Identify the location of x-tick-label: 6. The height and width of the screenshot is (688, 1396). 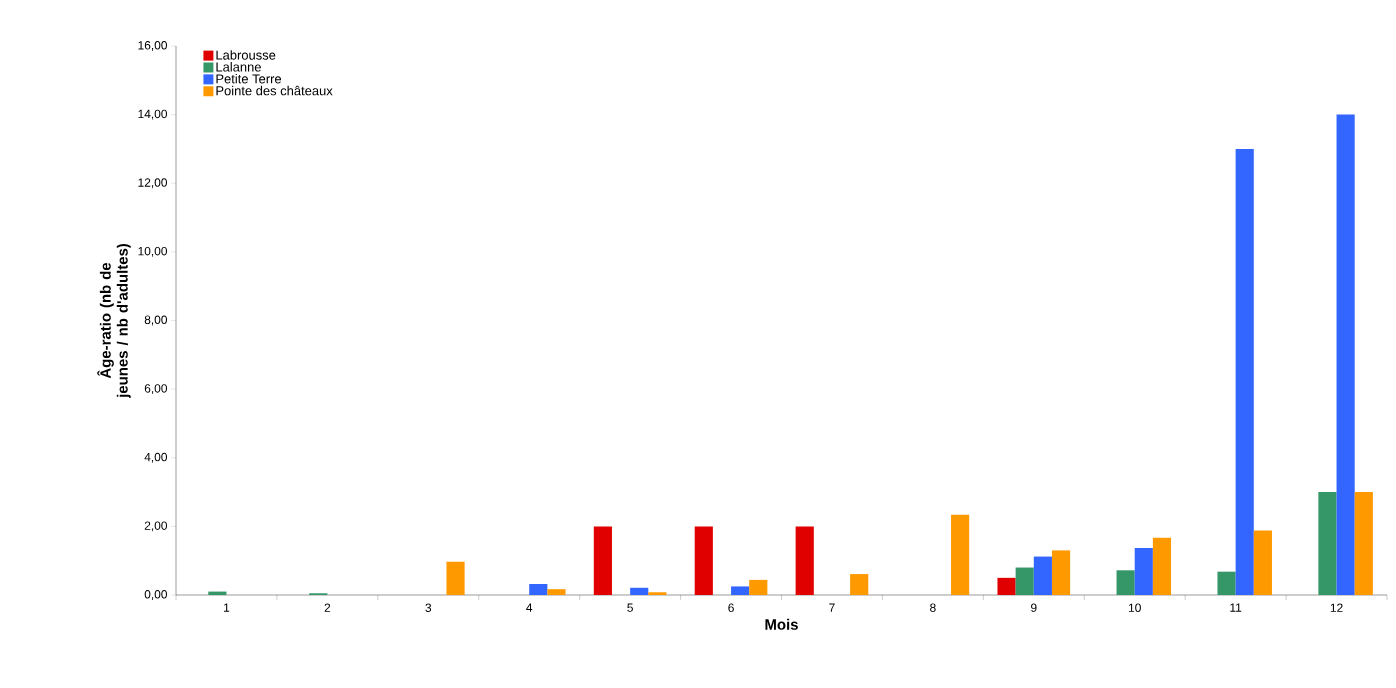
(731, 607).